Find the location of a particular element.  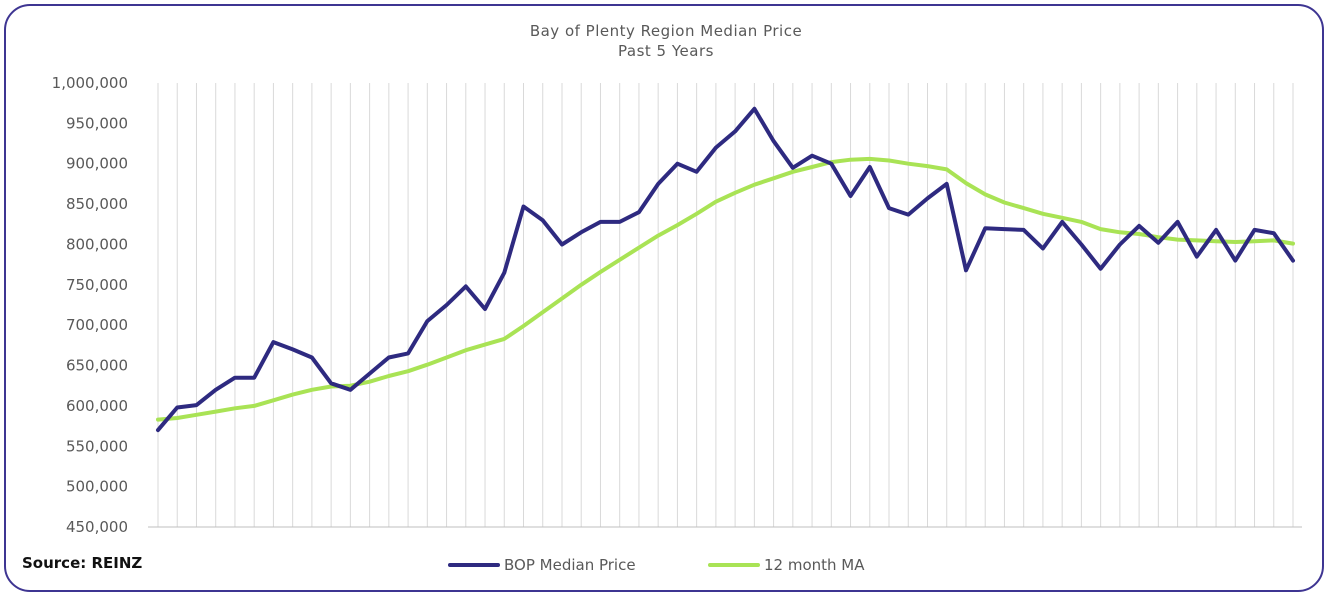

legend-item-12-month-ma: 12 month MA is located at coordinates (786, 565).